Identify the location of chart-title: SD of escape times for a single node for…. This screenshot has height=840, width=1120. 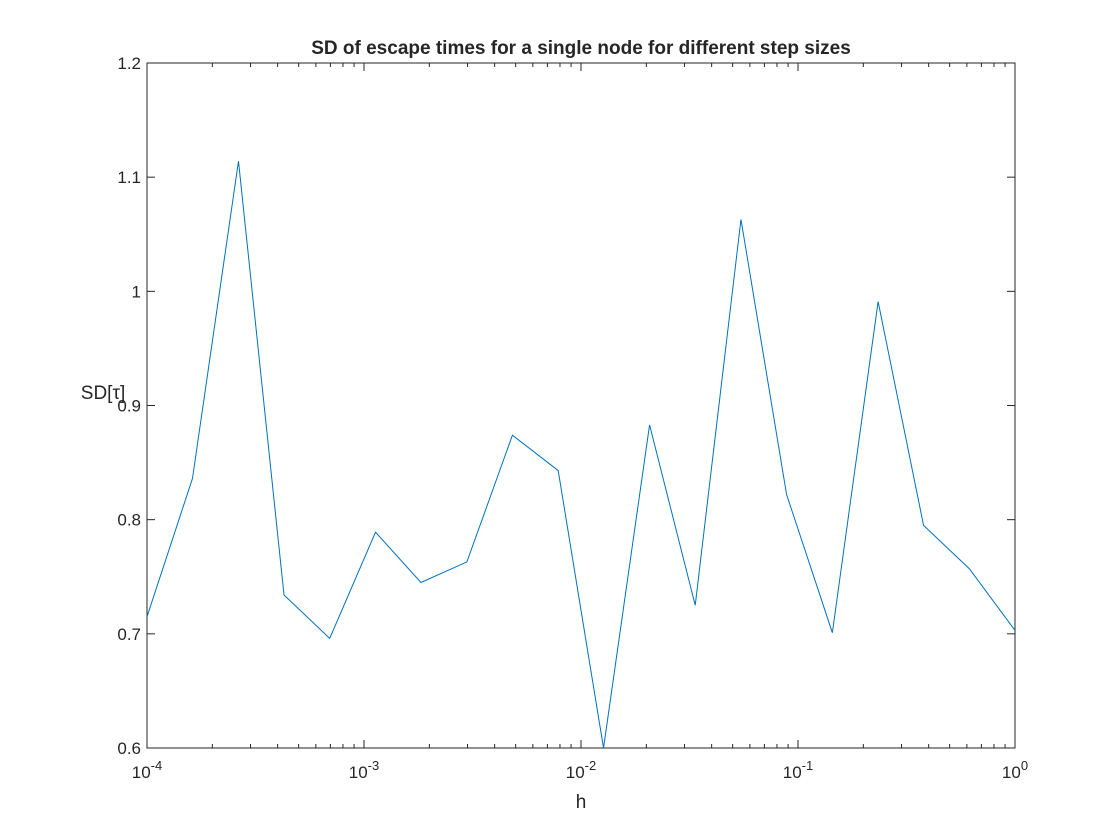
(581, 48).